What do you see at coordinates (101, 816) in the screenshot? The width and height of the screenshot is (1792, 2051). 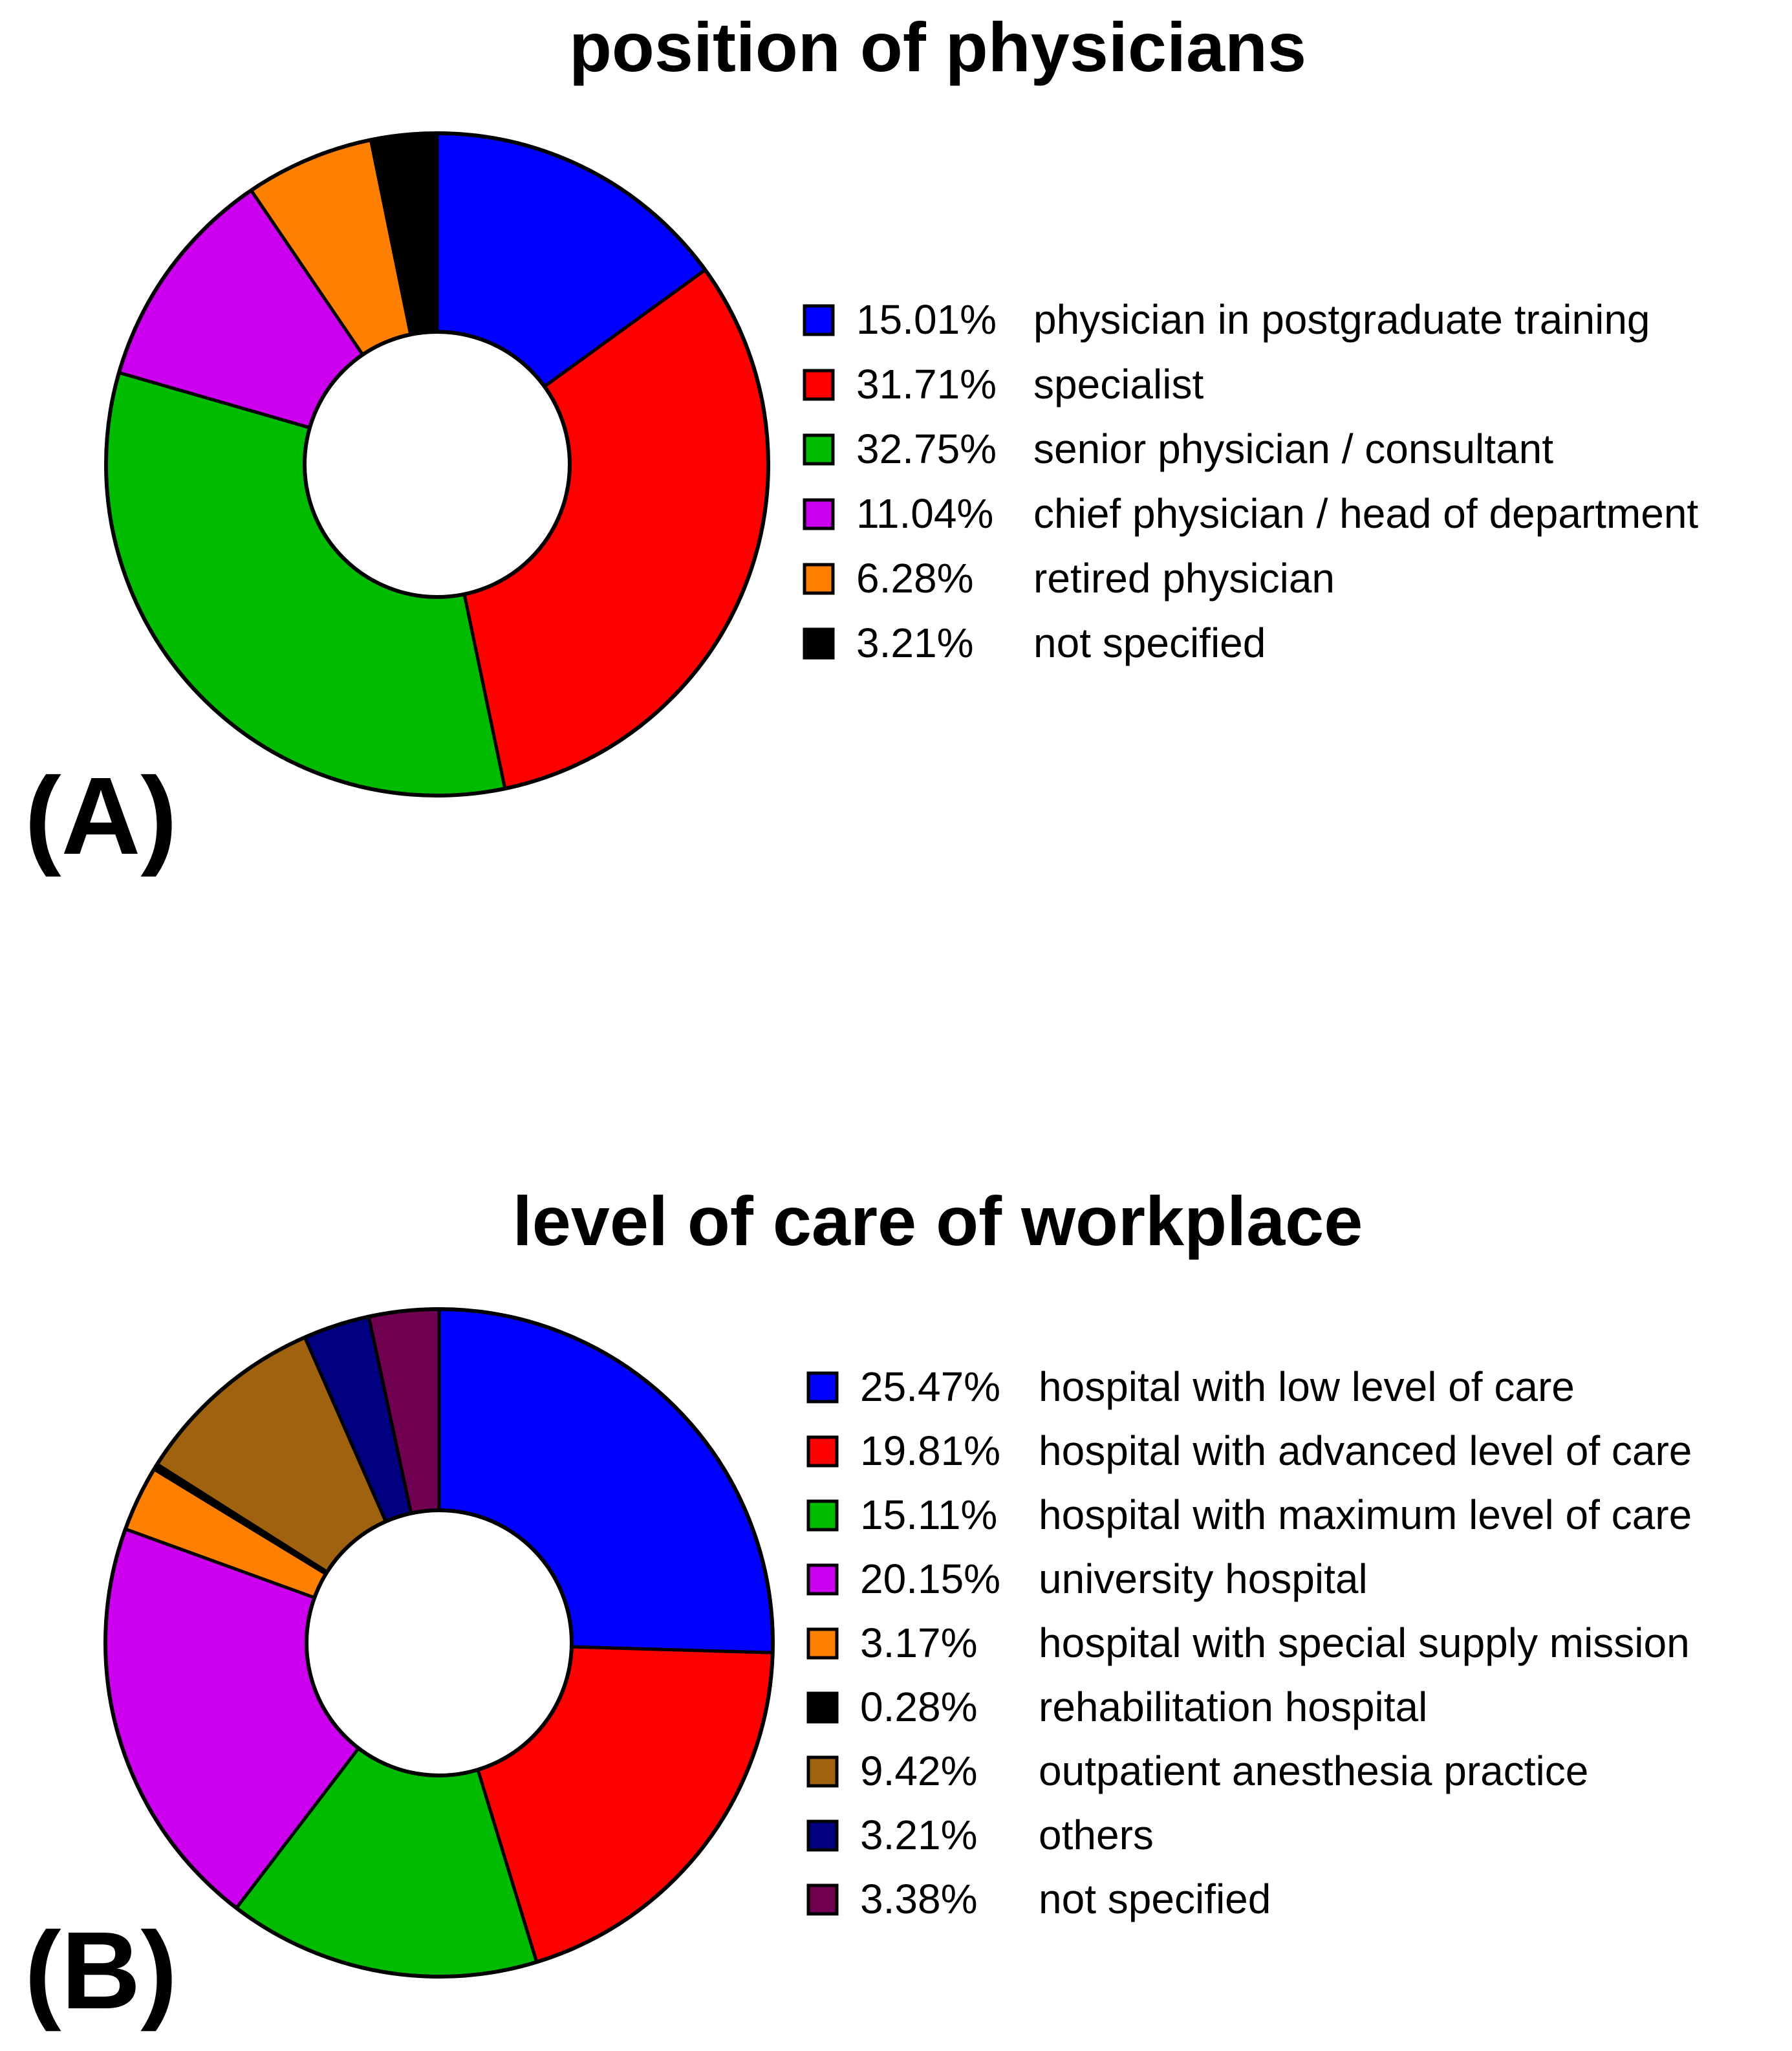 I see `chart-a-panel-label: (A)` at bounding box center [101, 816].